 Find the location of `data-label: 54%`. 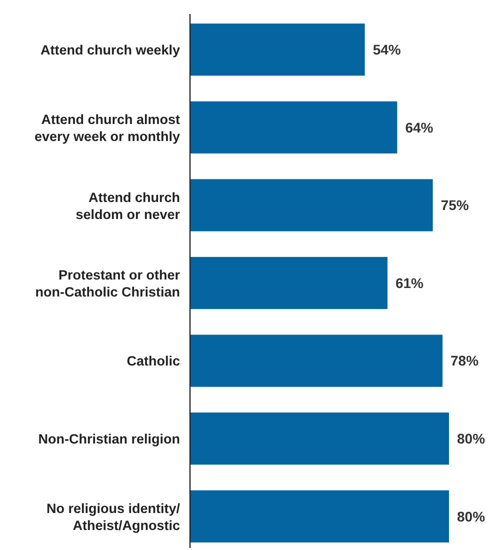

data-label: 54% is located at coordinates (387, 50).